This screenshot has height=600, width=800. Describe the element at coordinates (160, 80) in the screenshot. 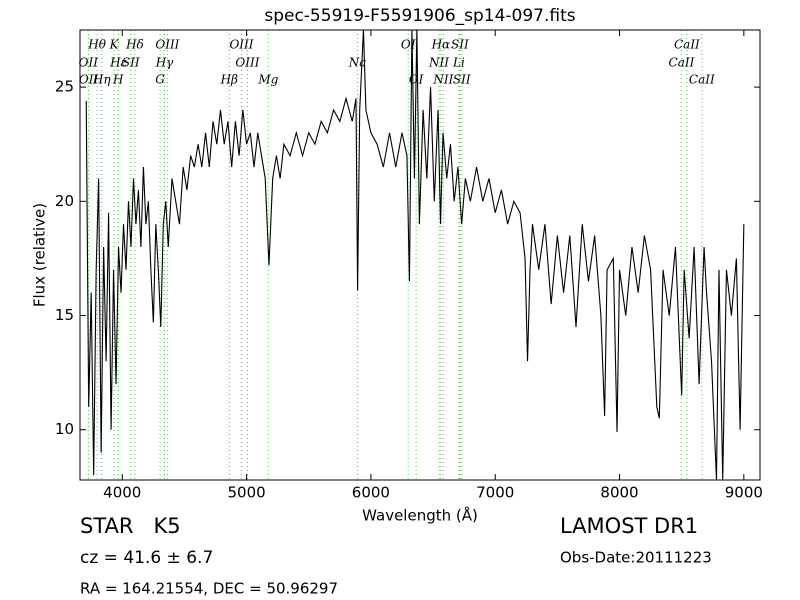

I see `spectral-line-label: G` at that location.